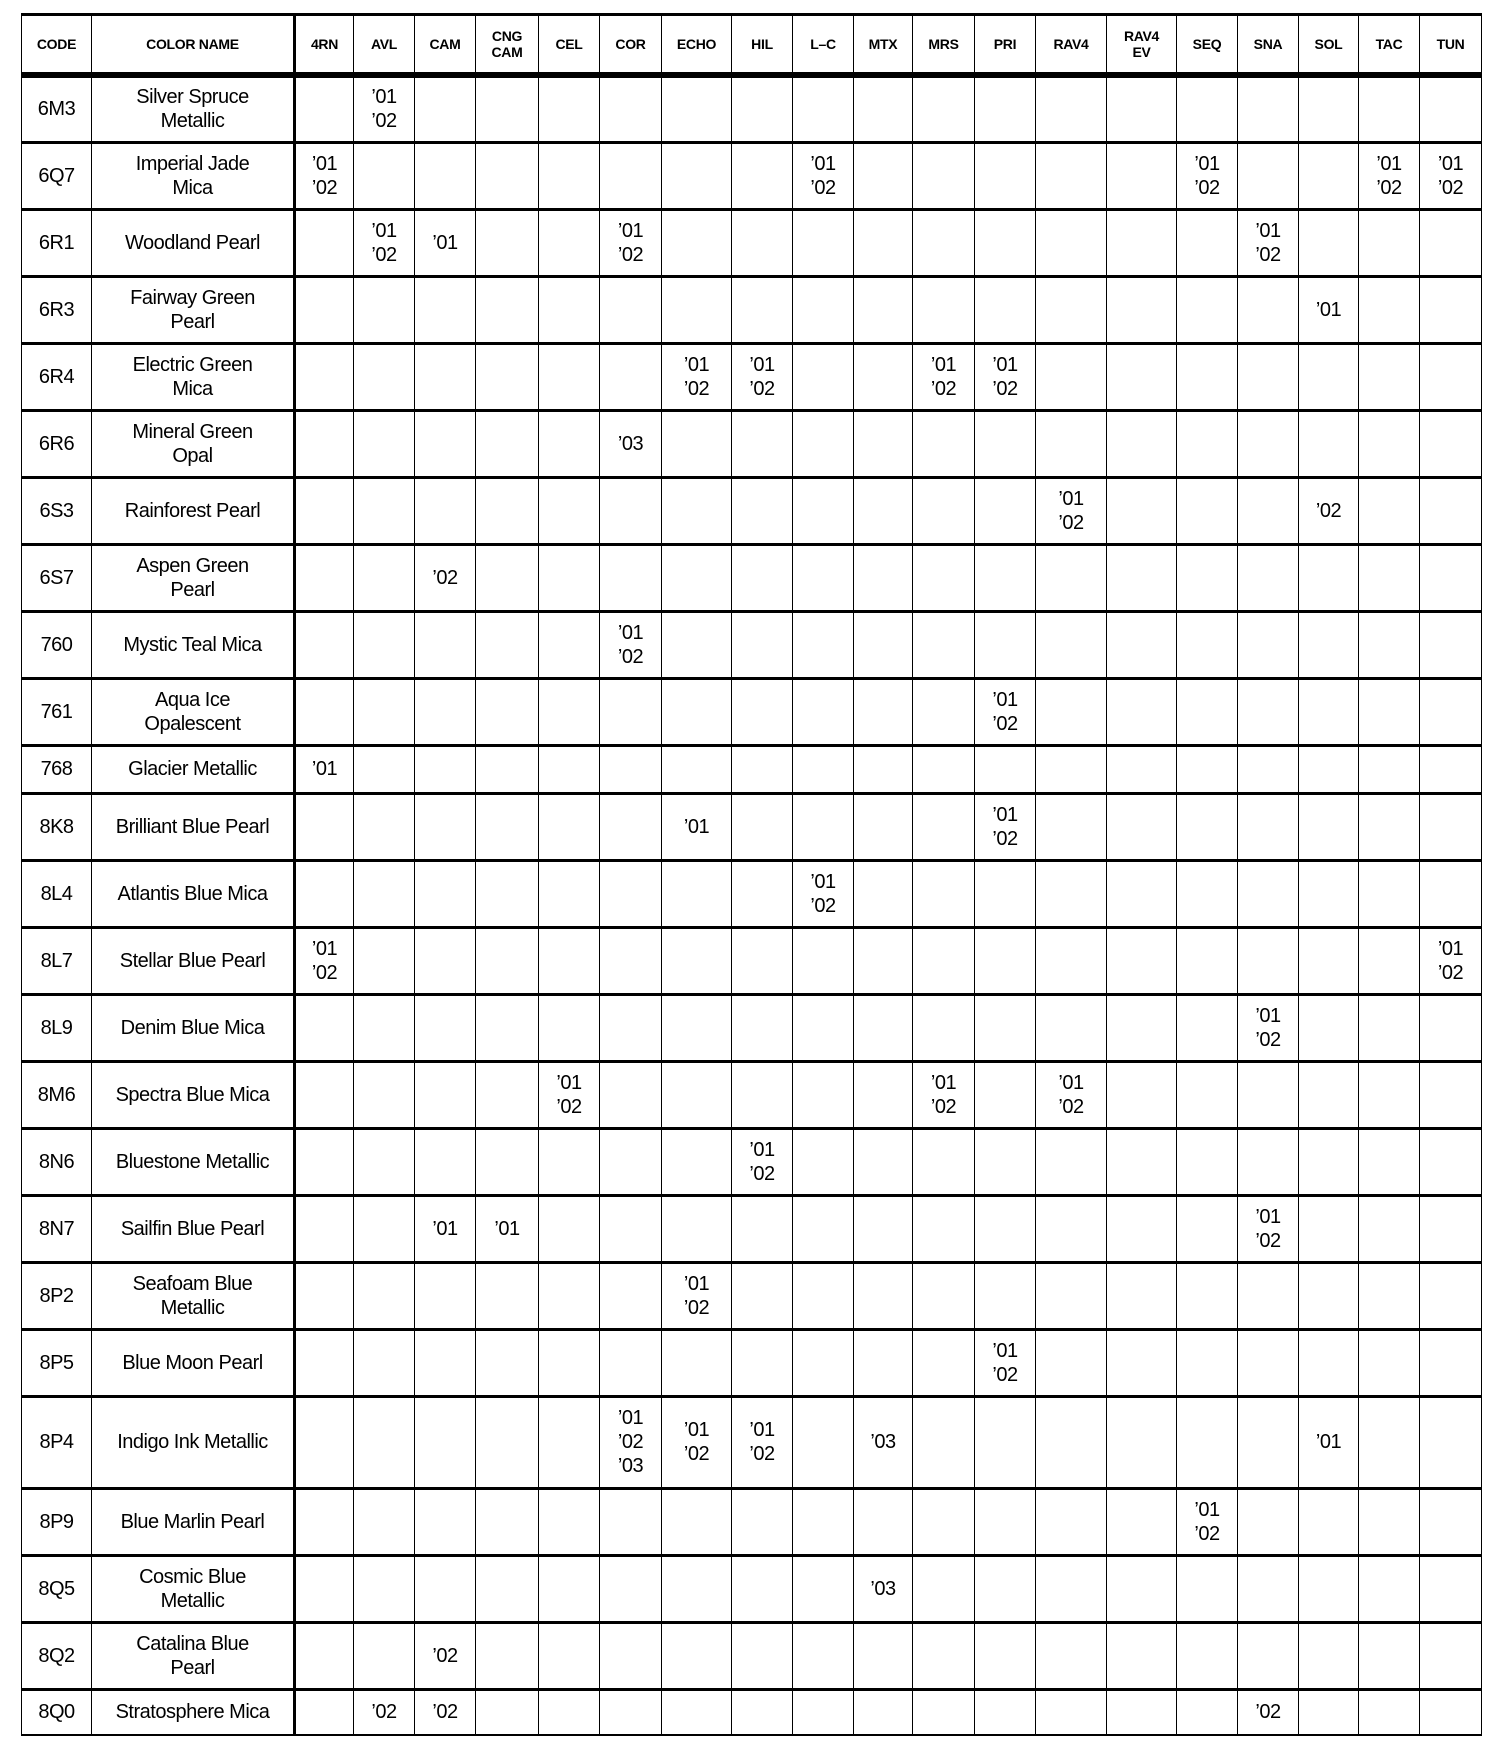  What do you see at coordinates (193, 1229) in the screenshot?
I see `color-name-cell: Sailfin Blue Pearl` at bounding box center [193, 1229].